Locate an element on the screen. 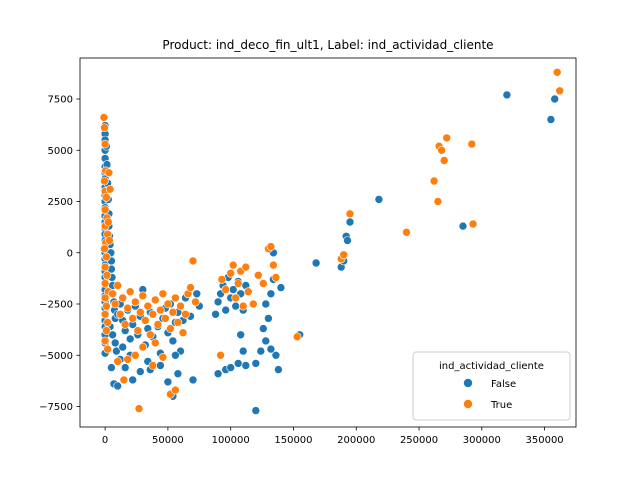  x-tick-label: 100000 is located at coordinates (231, 440).